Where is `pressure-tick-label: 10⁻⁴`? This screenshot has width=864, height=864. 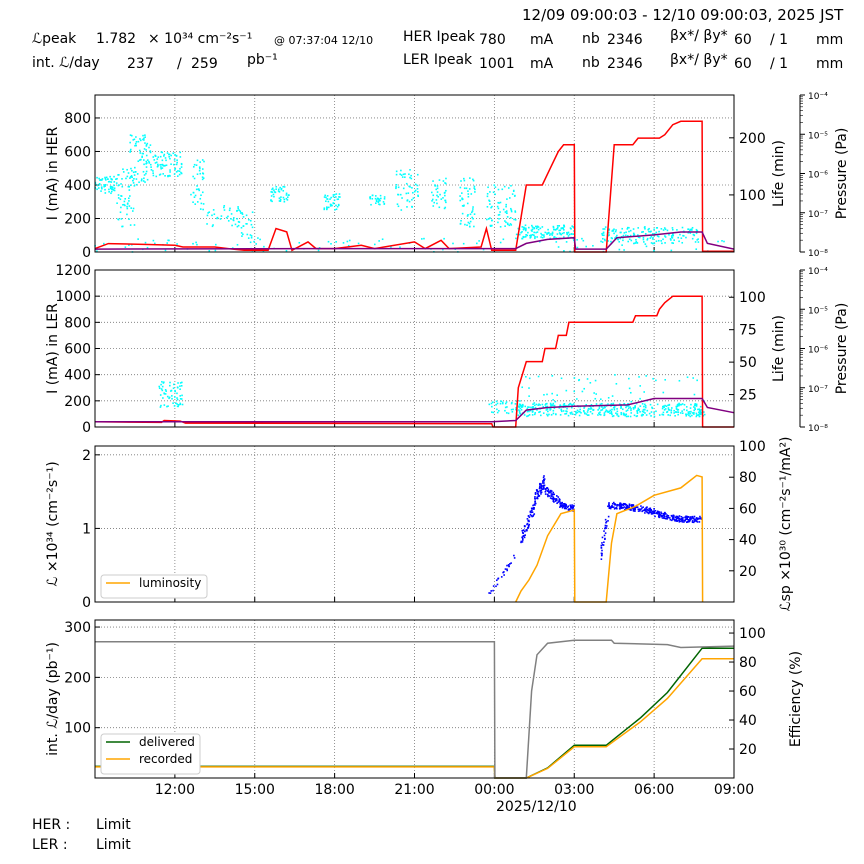
pressure-tick-label: 10⁻⁴ is located at coordinates (818, 97).